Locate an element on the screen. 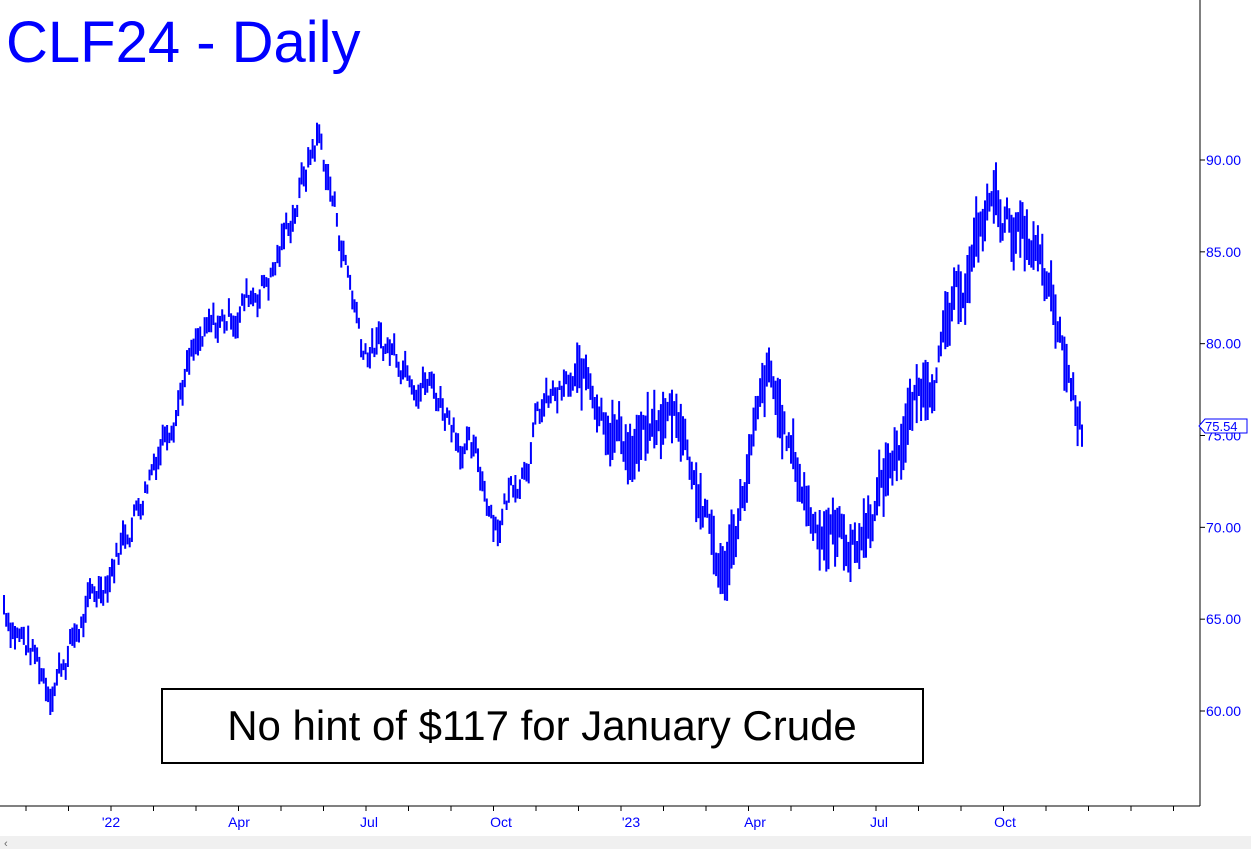  y-tick-label: 60.00 is located at coordinates (1223, 711).